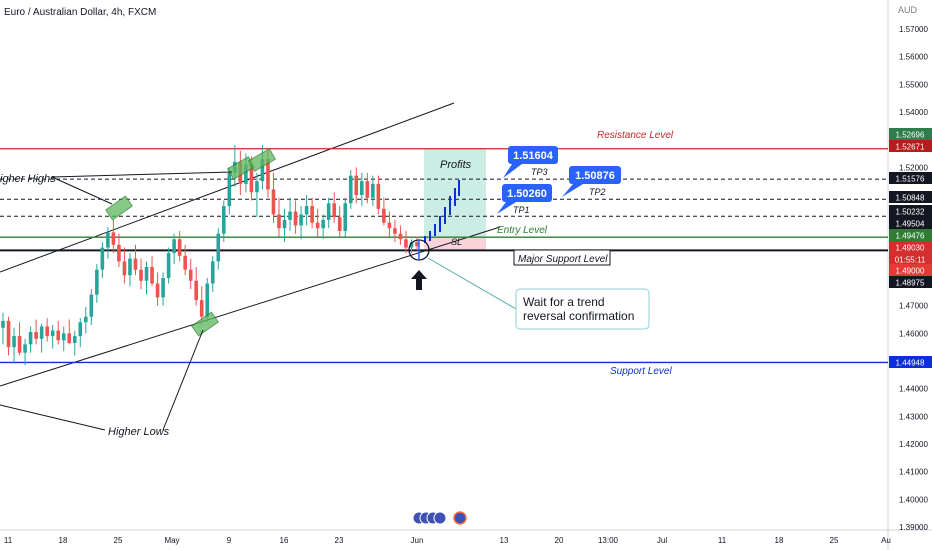  Describe the element at coordinates (447, 540) in the screenshot. I see `time-axis-ticks: 11 18 25 May 9 16 23 Jun 13 20 13:00 Jul 11 18 25 Au` at that location.